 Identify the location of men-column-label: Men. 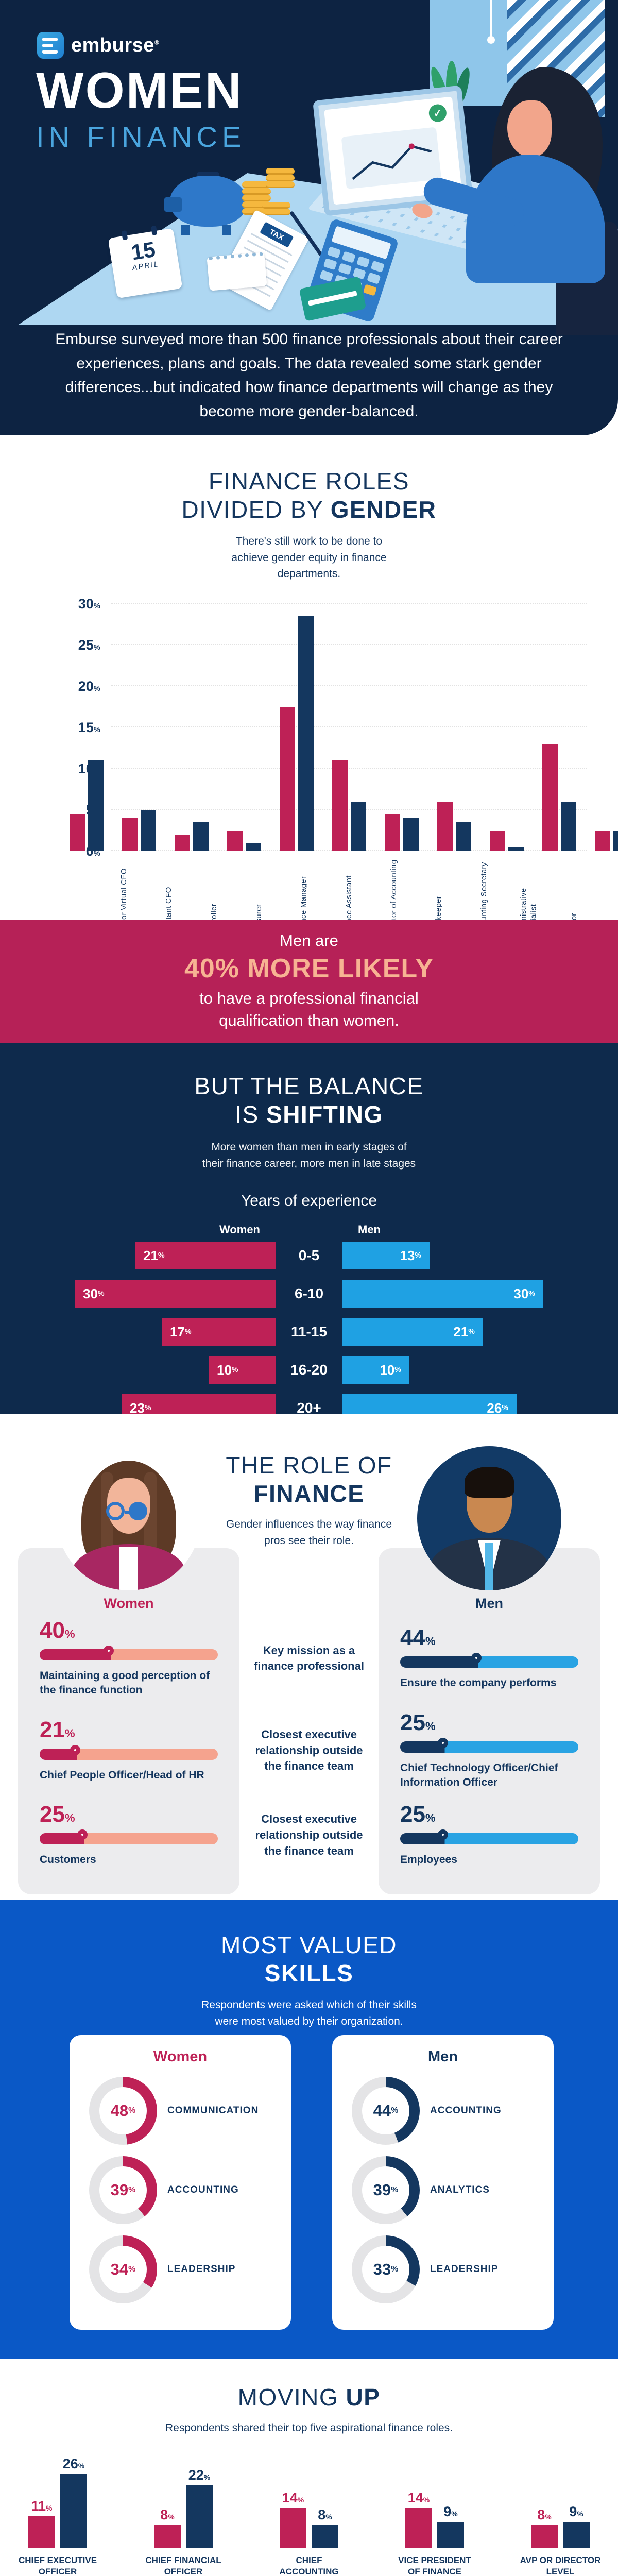
(489, 1603).